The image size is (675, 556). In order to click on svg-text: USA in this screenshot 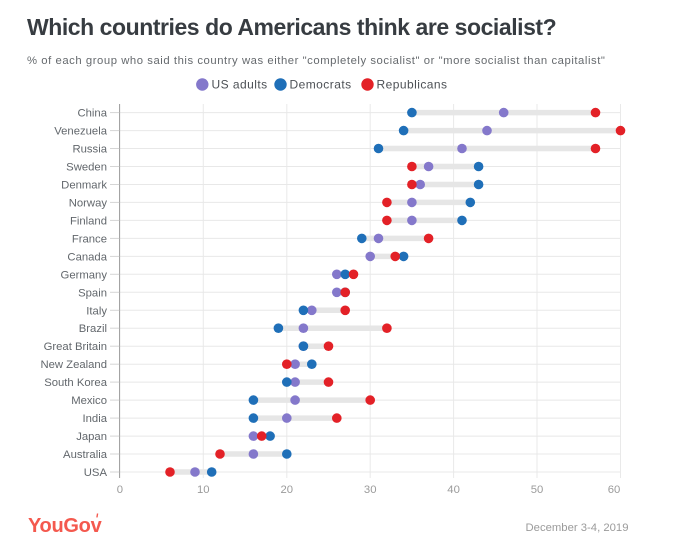, I will do `click(96, 473)`.